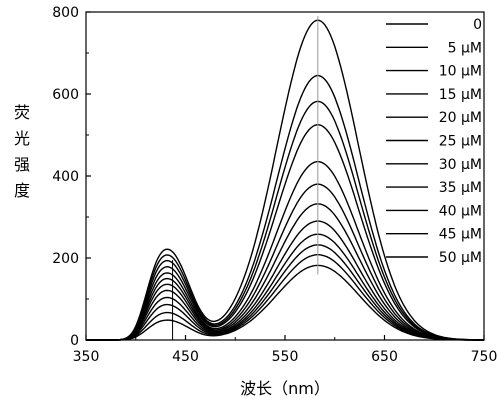 Image resolution: width=500 pixels, height=406 pixels. What do you see at coordinates (285, 388) in the screenshot?
I see `x-axis-title: 波长（nm）` at bounding box center [285, 388].